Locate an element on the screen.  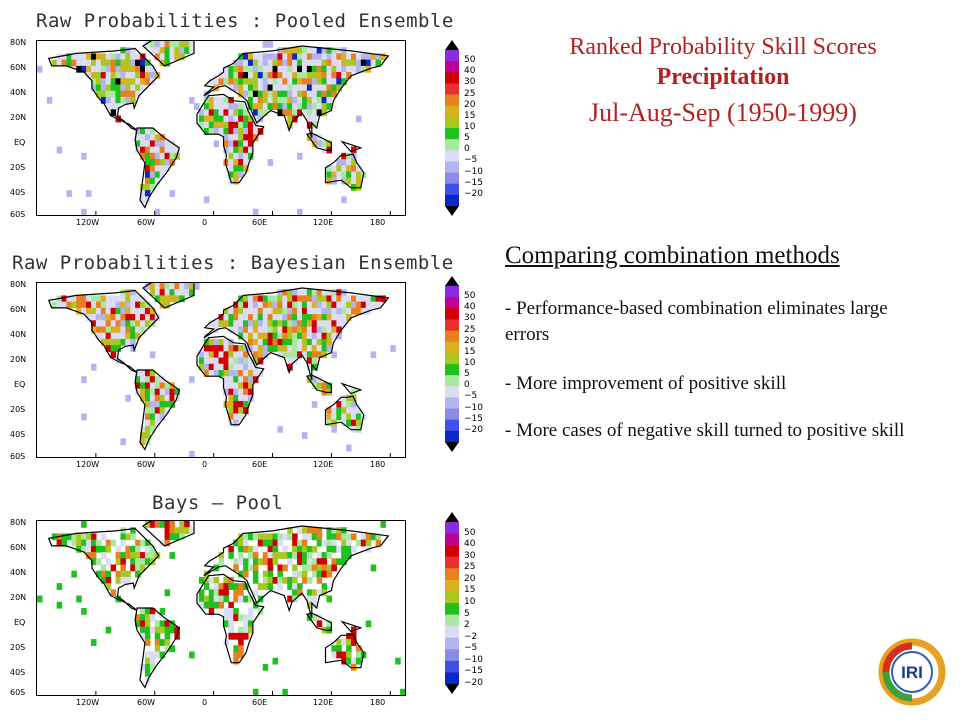
world-map is located at coordinates (221, 608).